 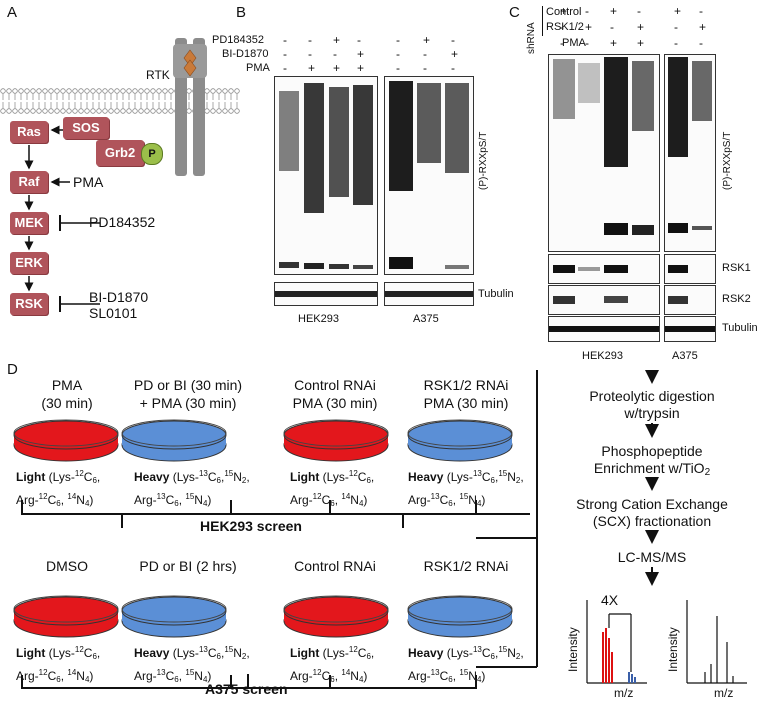 I want to click on c-hek-rsk2, so click(x=604, y=300).